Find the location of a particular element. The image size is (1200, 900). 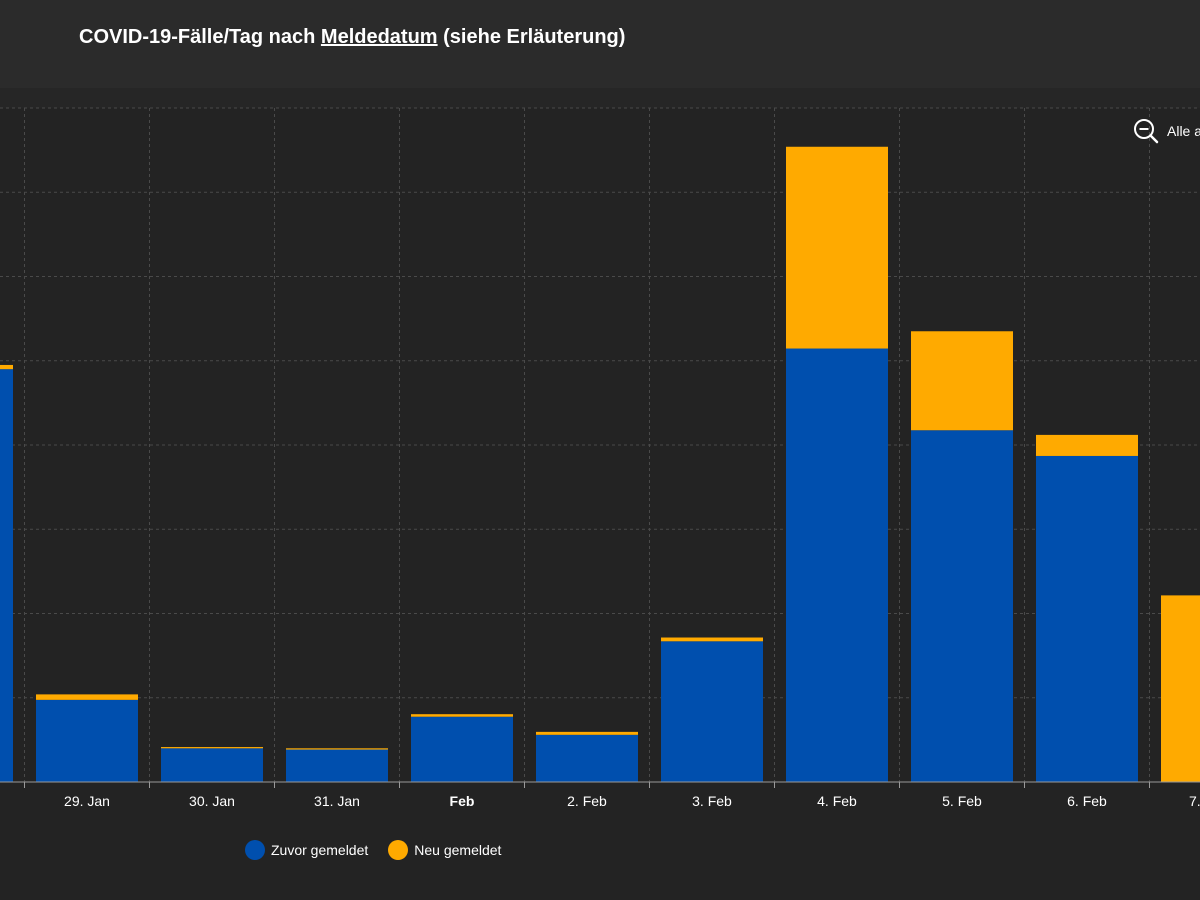

legend-label-neu: Neu gemeldet is located at coordinates (458, 850).